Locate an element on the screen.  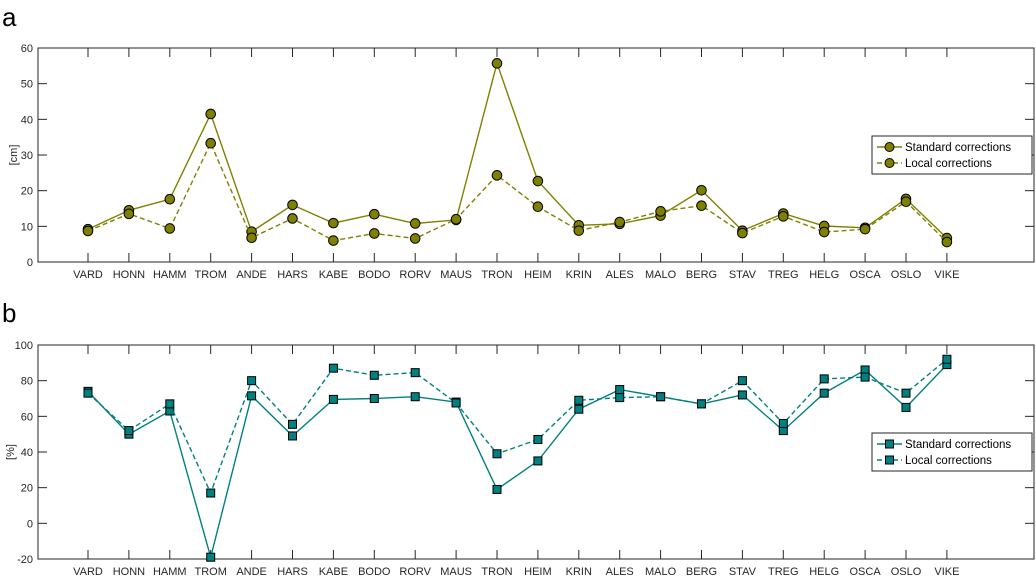
y-tick-label: 10 is located at coordinates (27, 227).